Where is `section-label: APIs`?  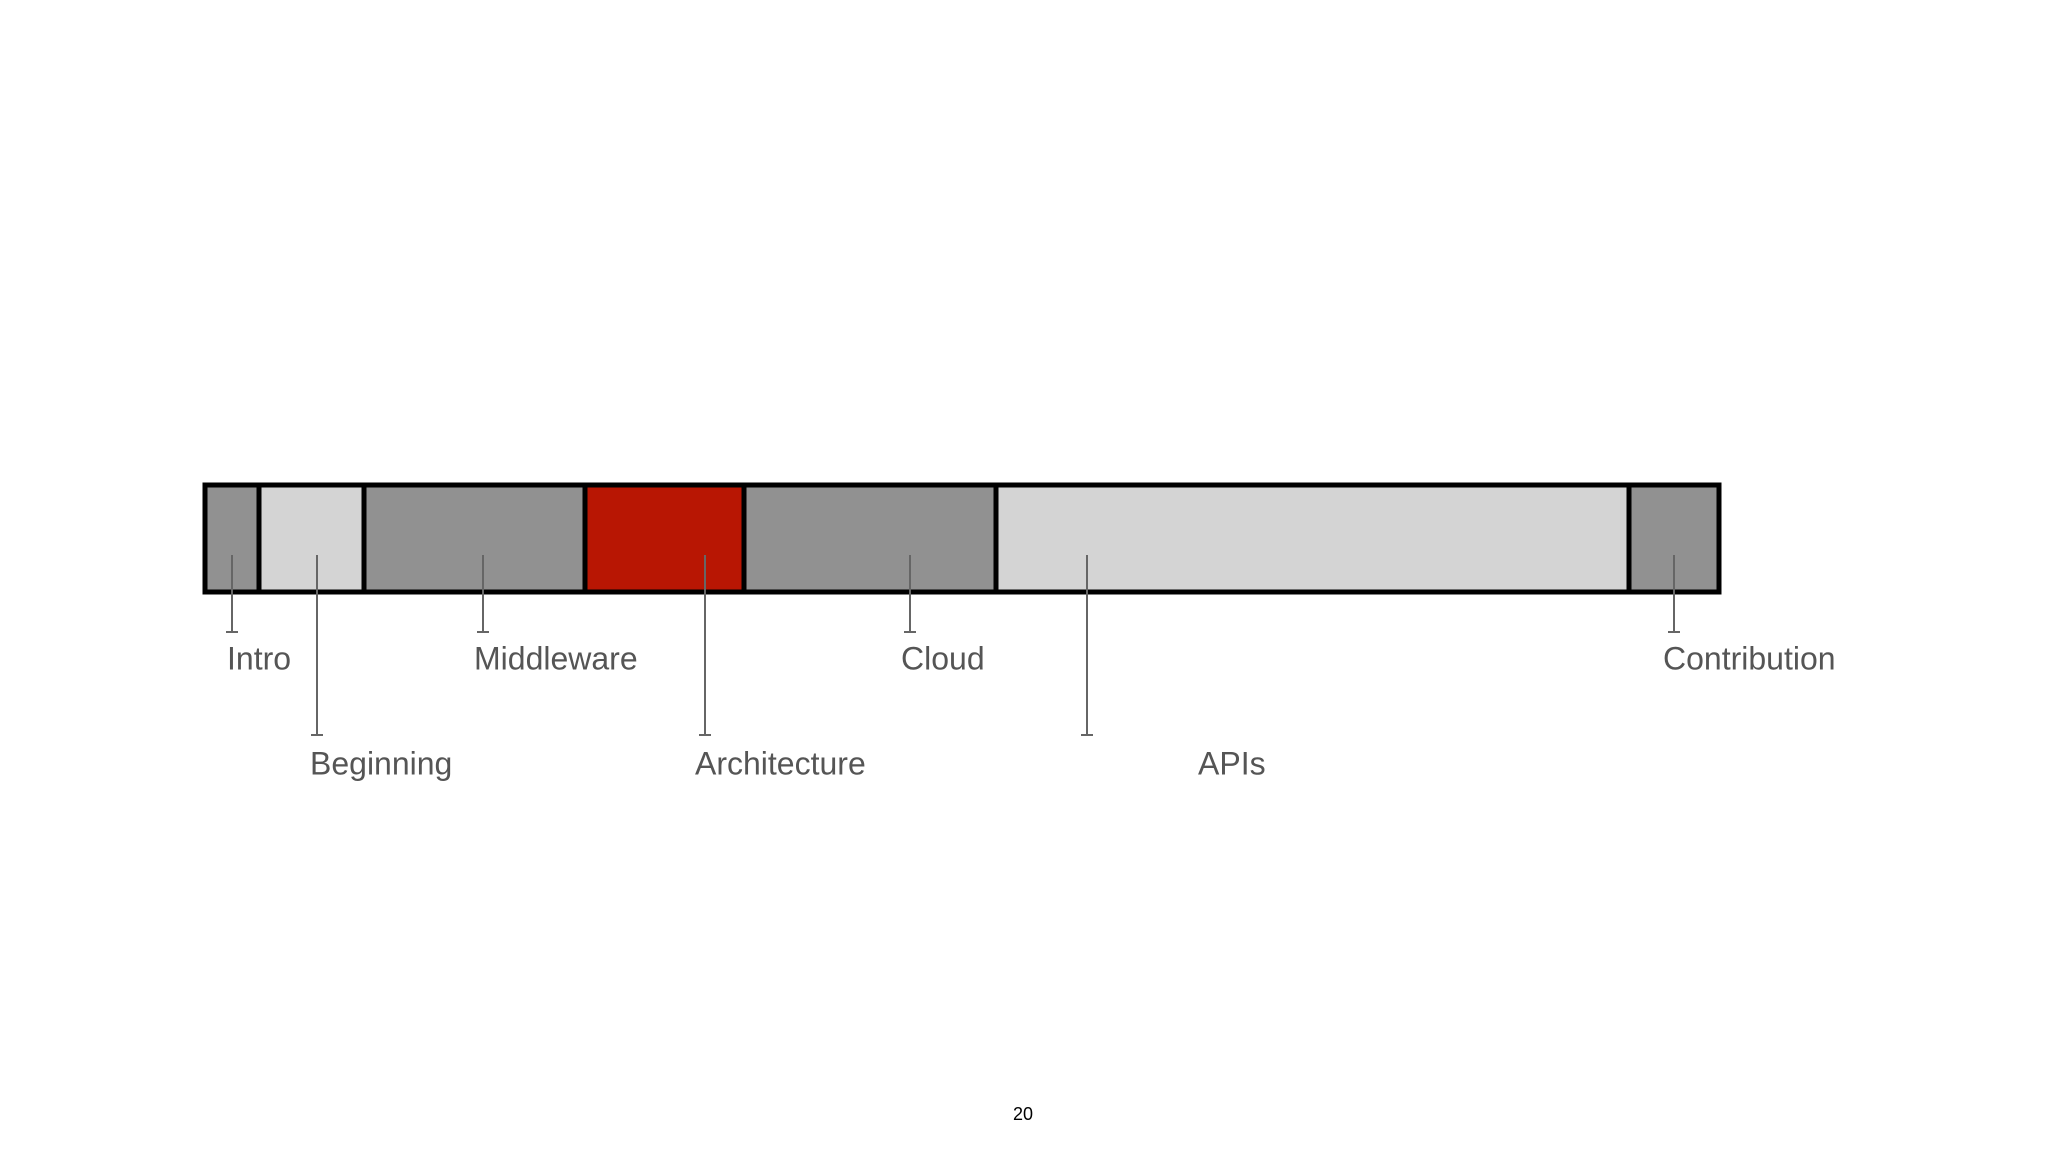
section-label: APIs is located at coordinates (1232, 763).